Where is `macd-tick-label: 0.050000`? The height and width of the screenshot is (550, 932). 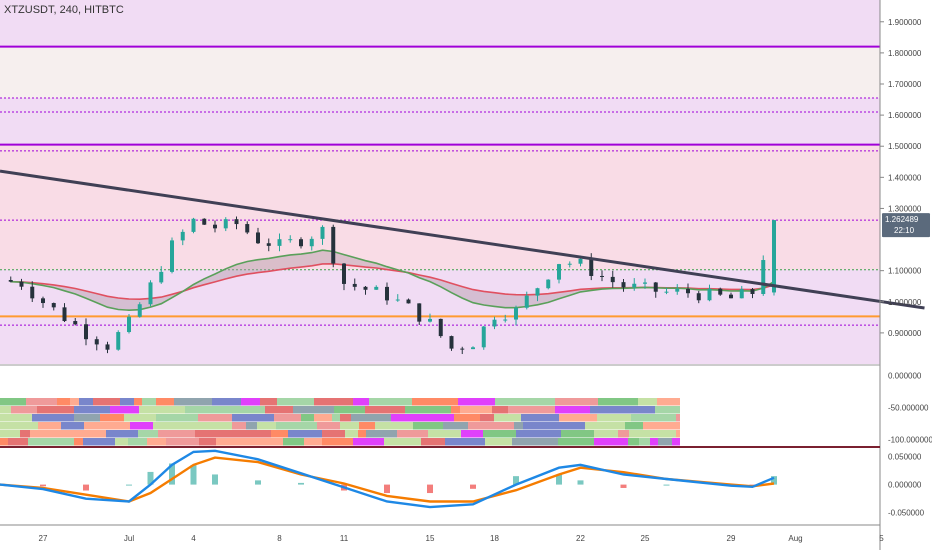 macd-tick-label: 0.050000 is located at coordinates (905, 456).